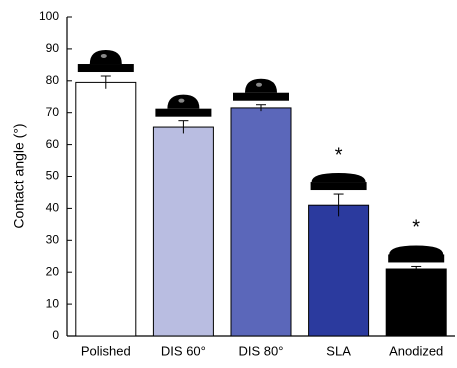  I want to click on y-tick-label: 50, so click(53, 176).